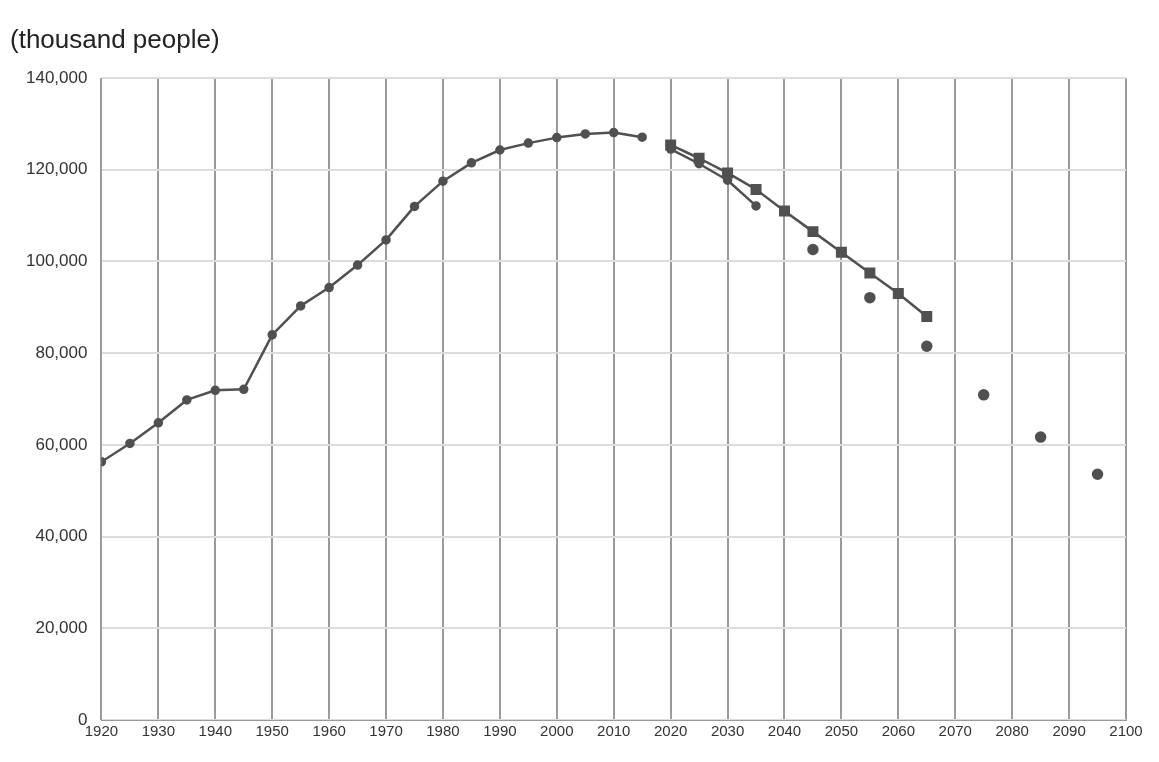 This screenshot has width=1159, height=762. I want to click on x-tick-label: 2040, so click(784, 731).